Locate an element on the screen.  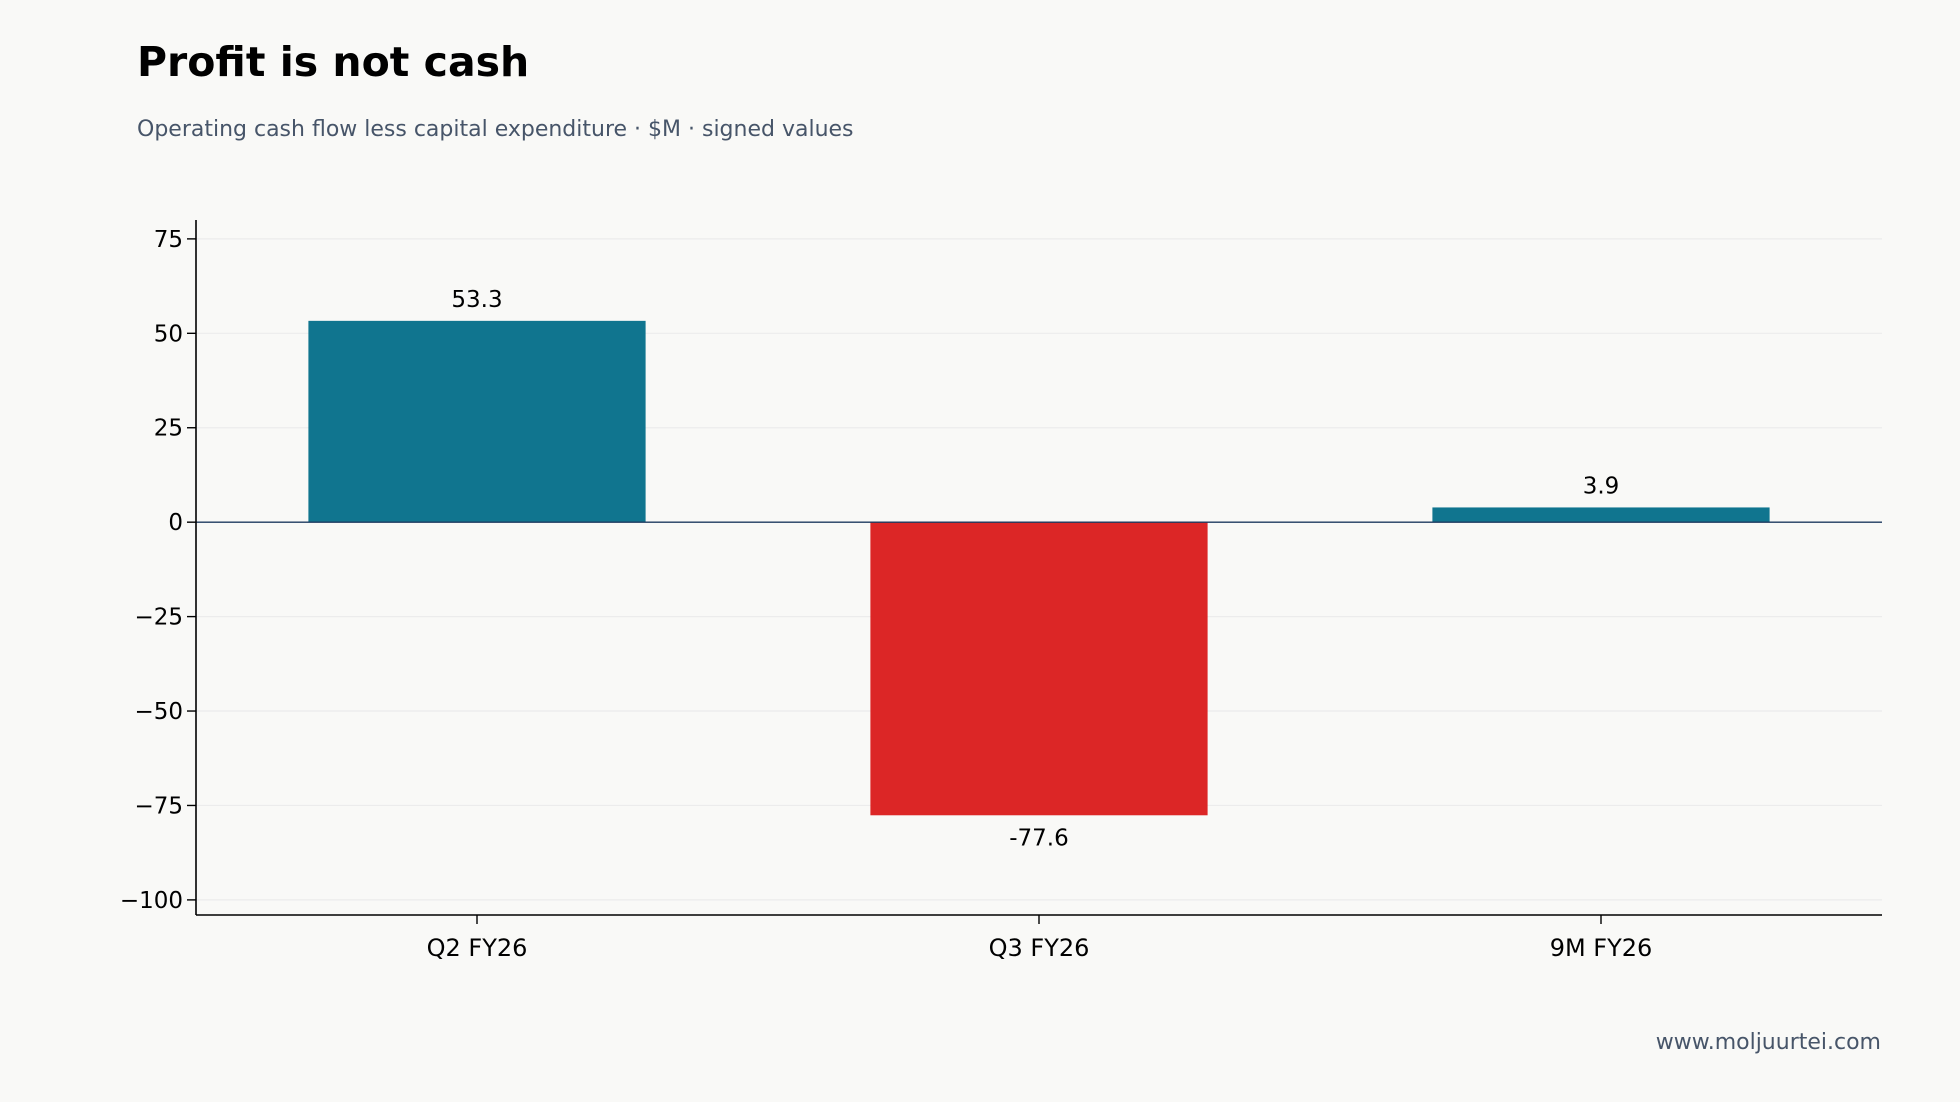
data-label: -77.6 is located at coordinates (1039, 838).